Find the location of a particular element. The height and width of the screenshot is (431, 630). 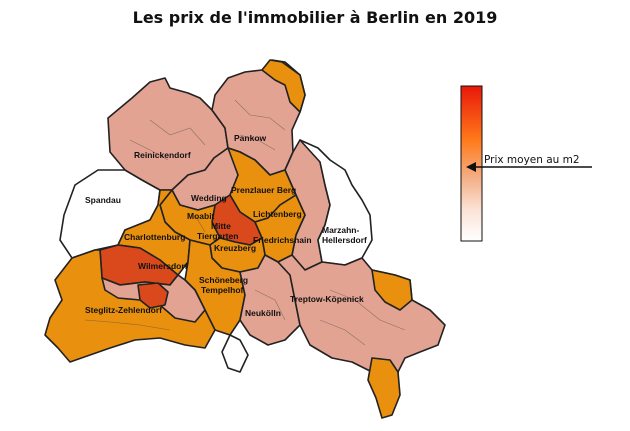

legend-label: Prix moyen au m2 is located at coordinates (532, 160).